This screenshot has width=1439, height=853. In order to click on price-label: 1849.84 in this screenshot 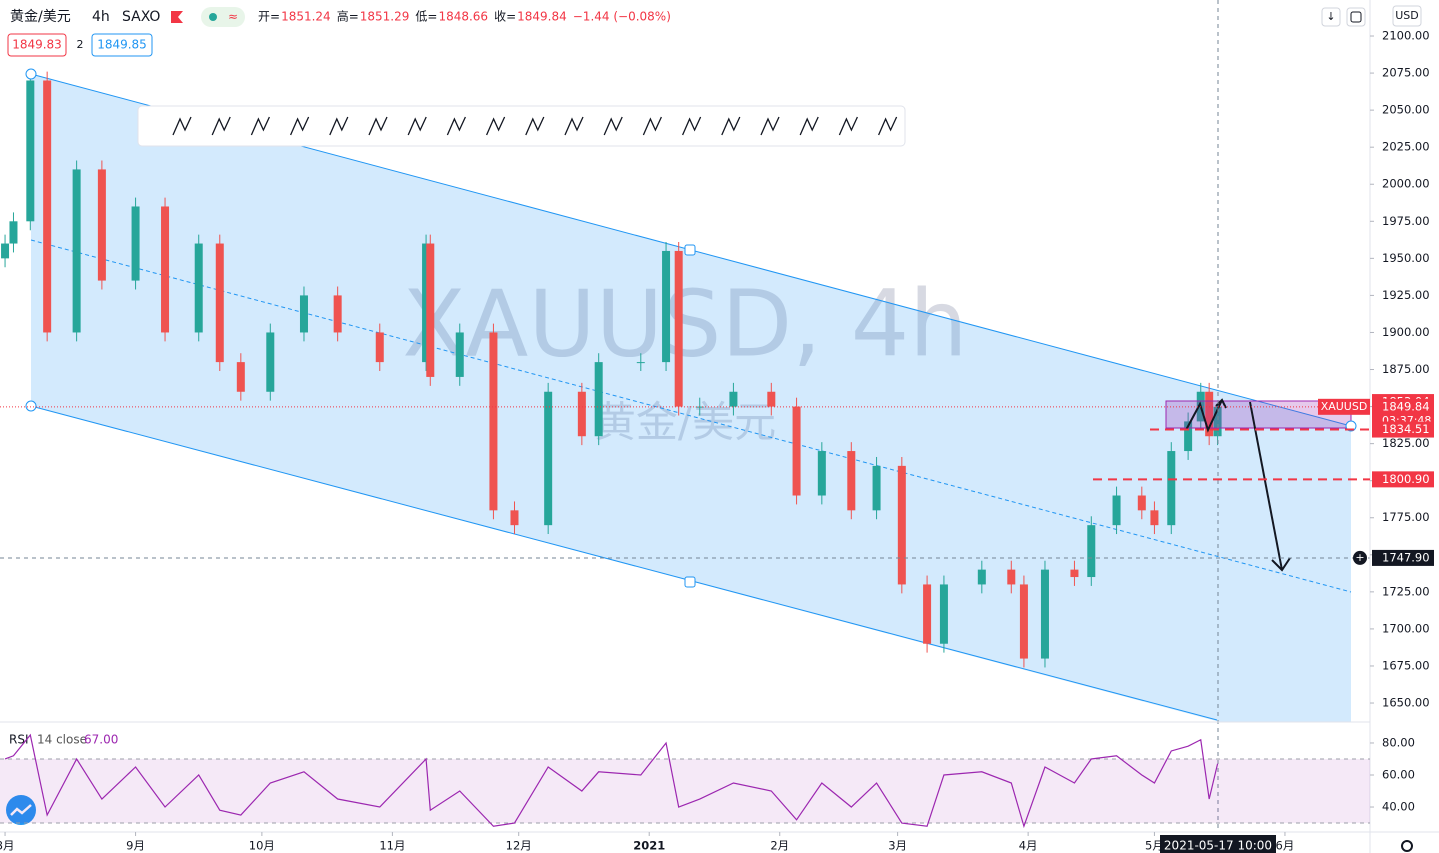, I will do `click(1406, 406)`.